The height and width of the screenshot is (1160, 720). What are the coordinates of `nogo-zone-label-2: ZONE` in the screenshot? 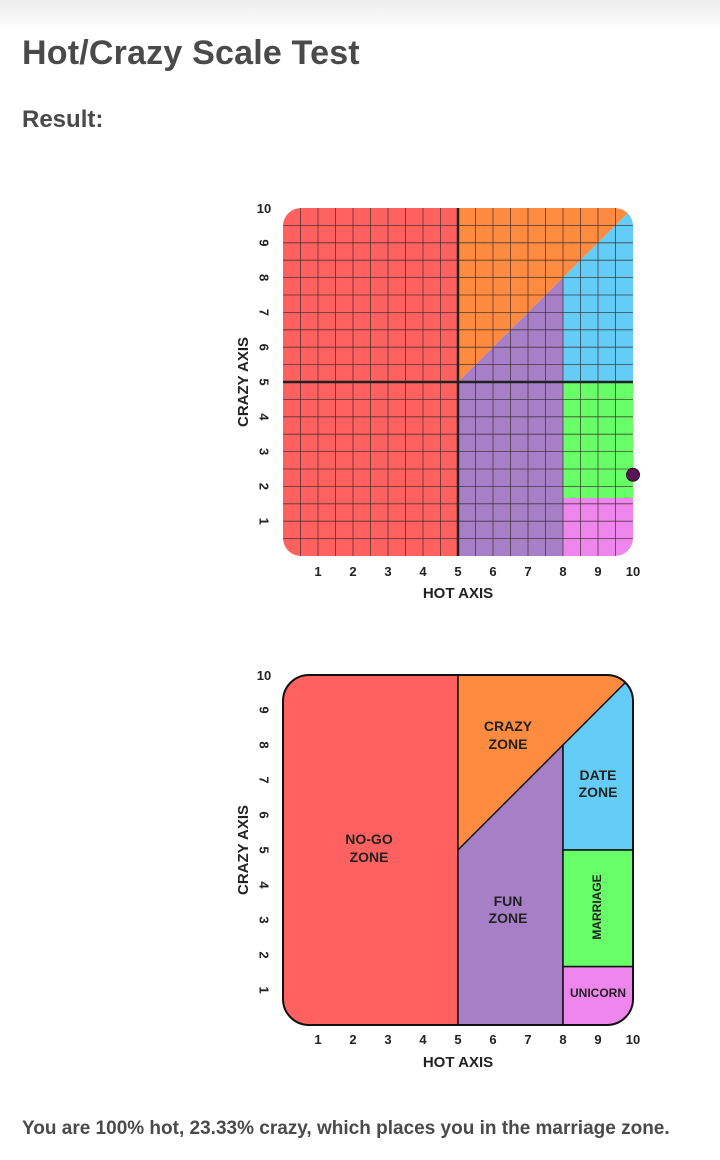 It's located at (369, 857).